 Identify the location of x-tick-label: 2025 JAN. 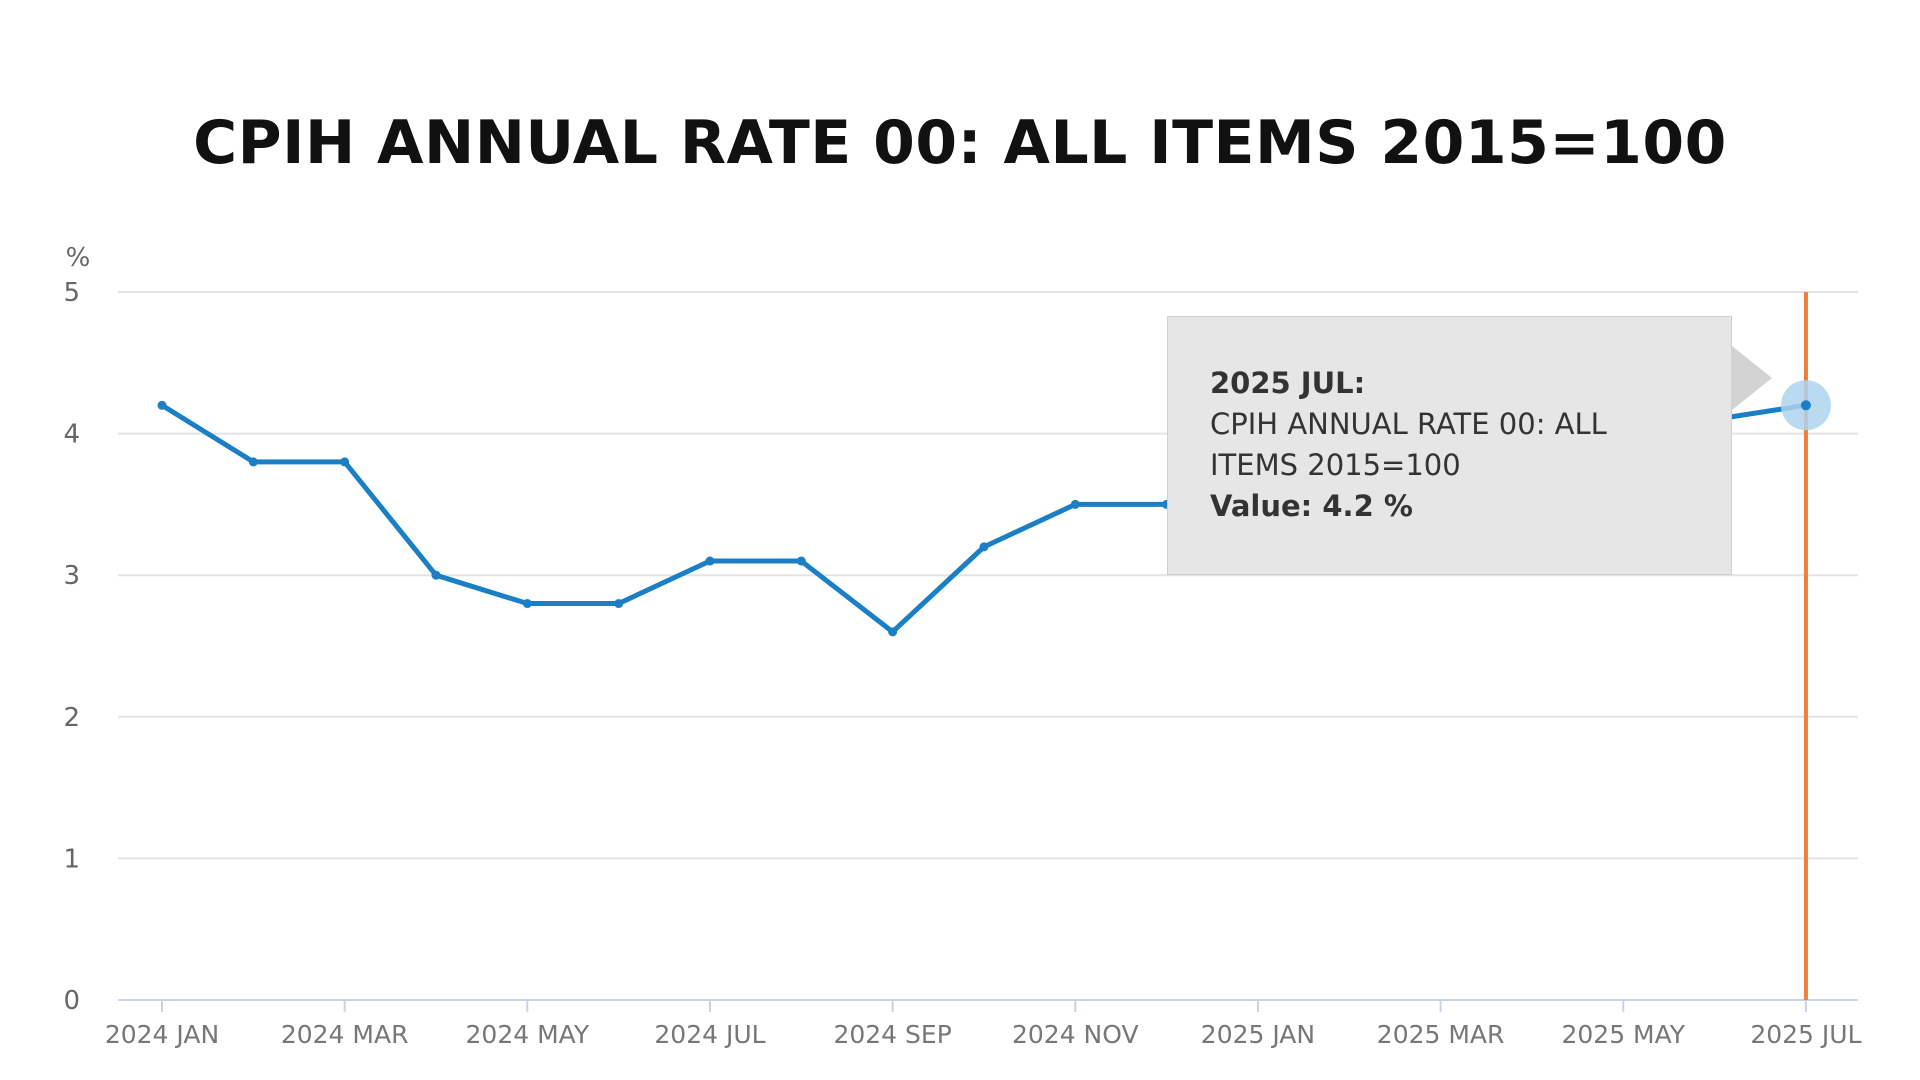
(1258, 1034).